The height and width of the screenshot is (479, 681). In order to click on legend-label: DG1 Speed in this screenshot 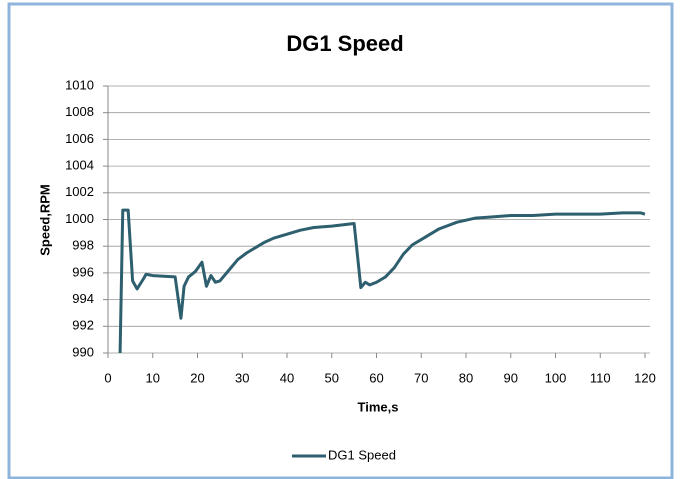, I will do `click(362, 454)`.